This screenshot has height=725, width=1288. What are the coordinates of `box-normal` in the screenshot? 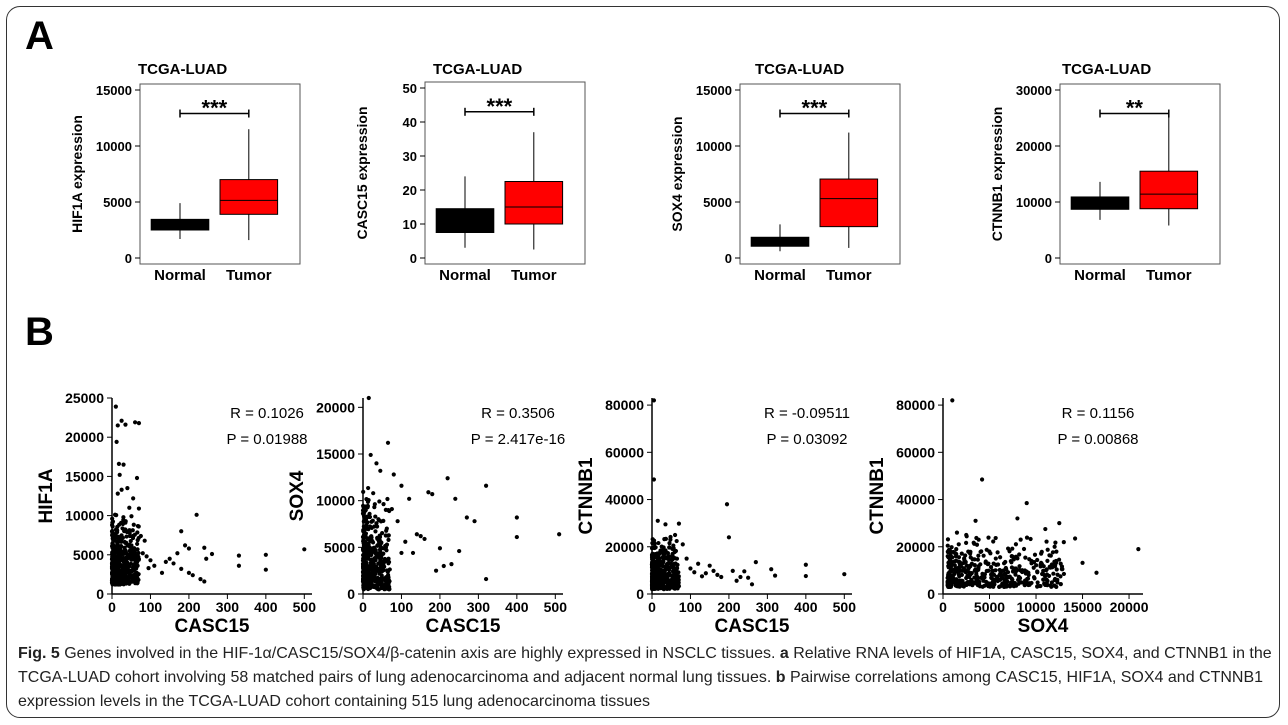 It's located at (465, 220).